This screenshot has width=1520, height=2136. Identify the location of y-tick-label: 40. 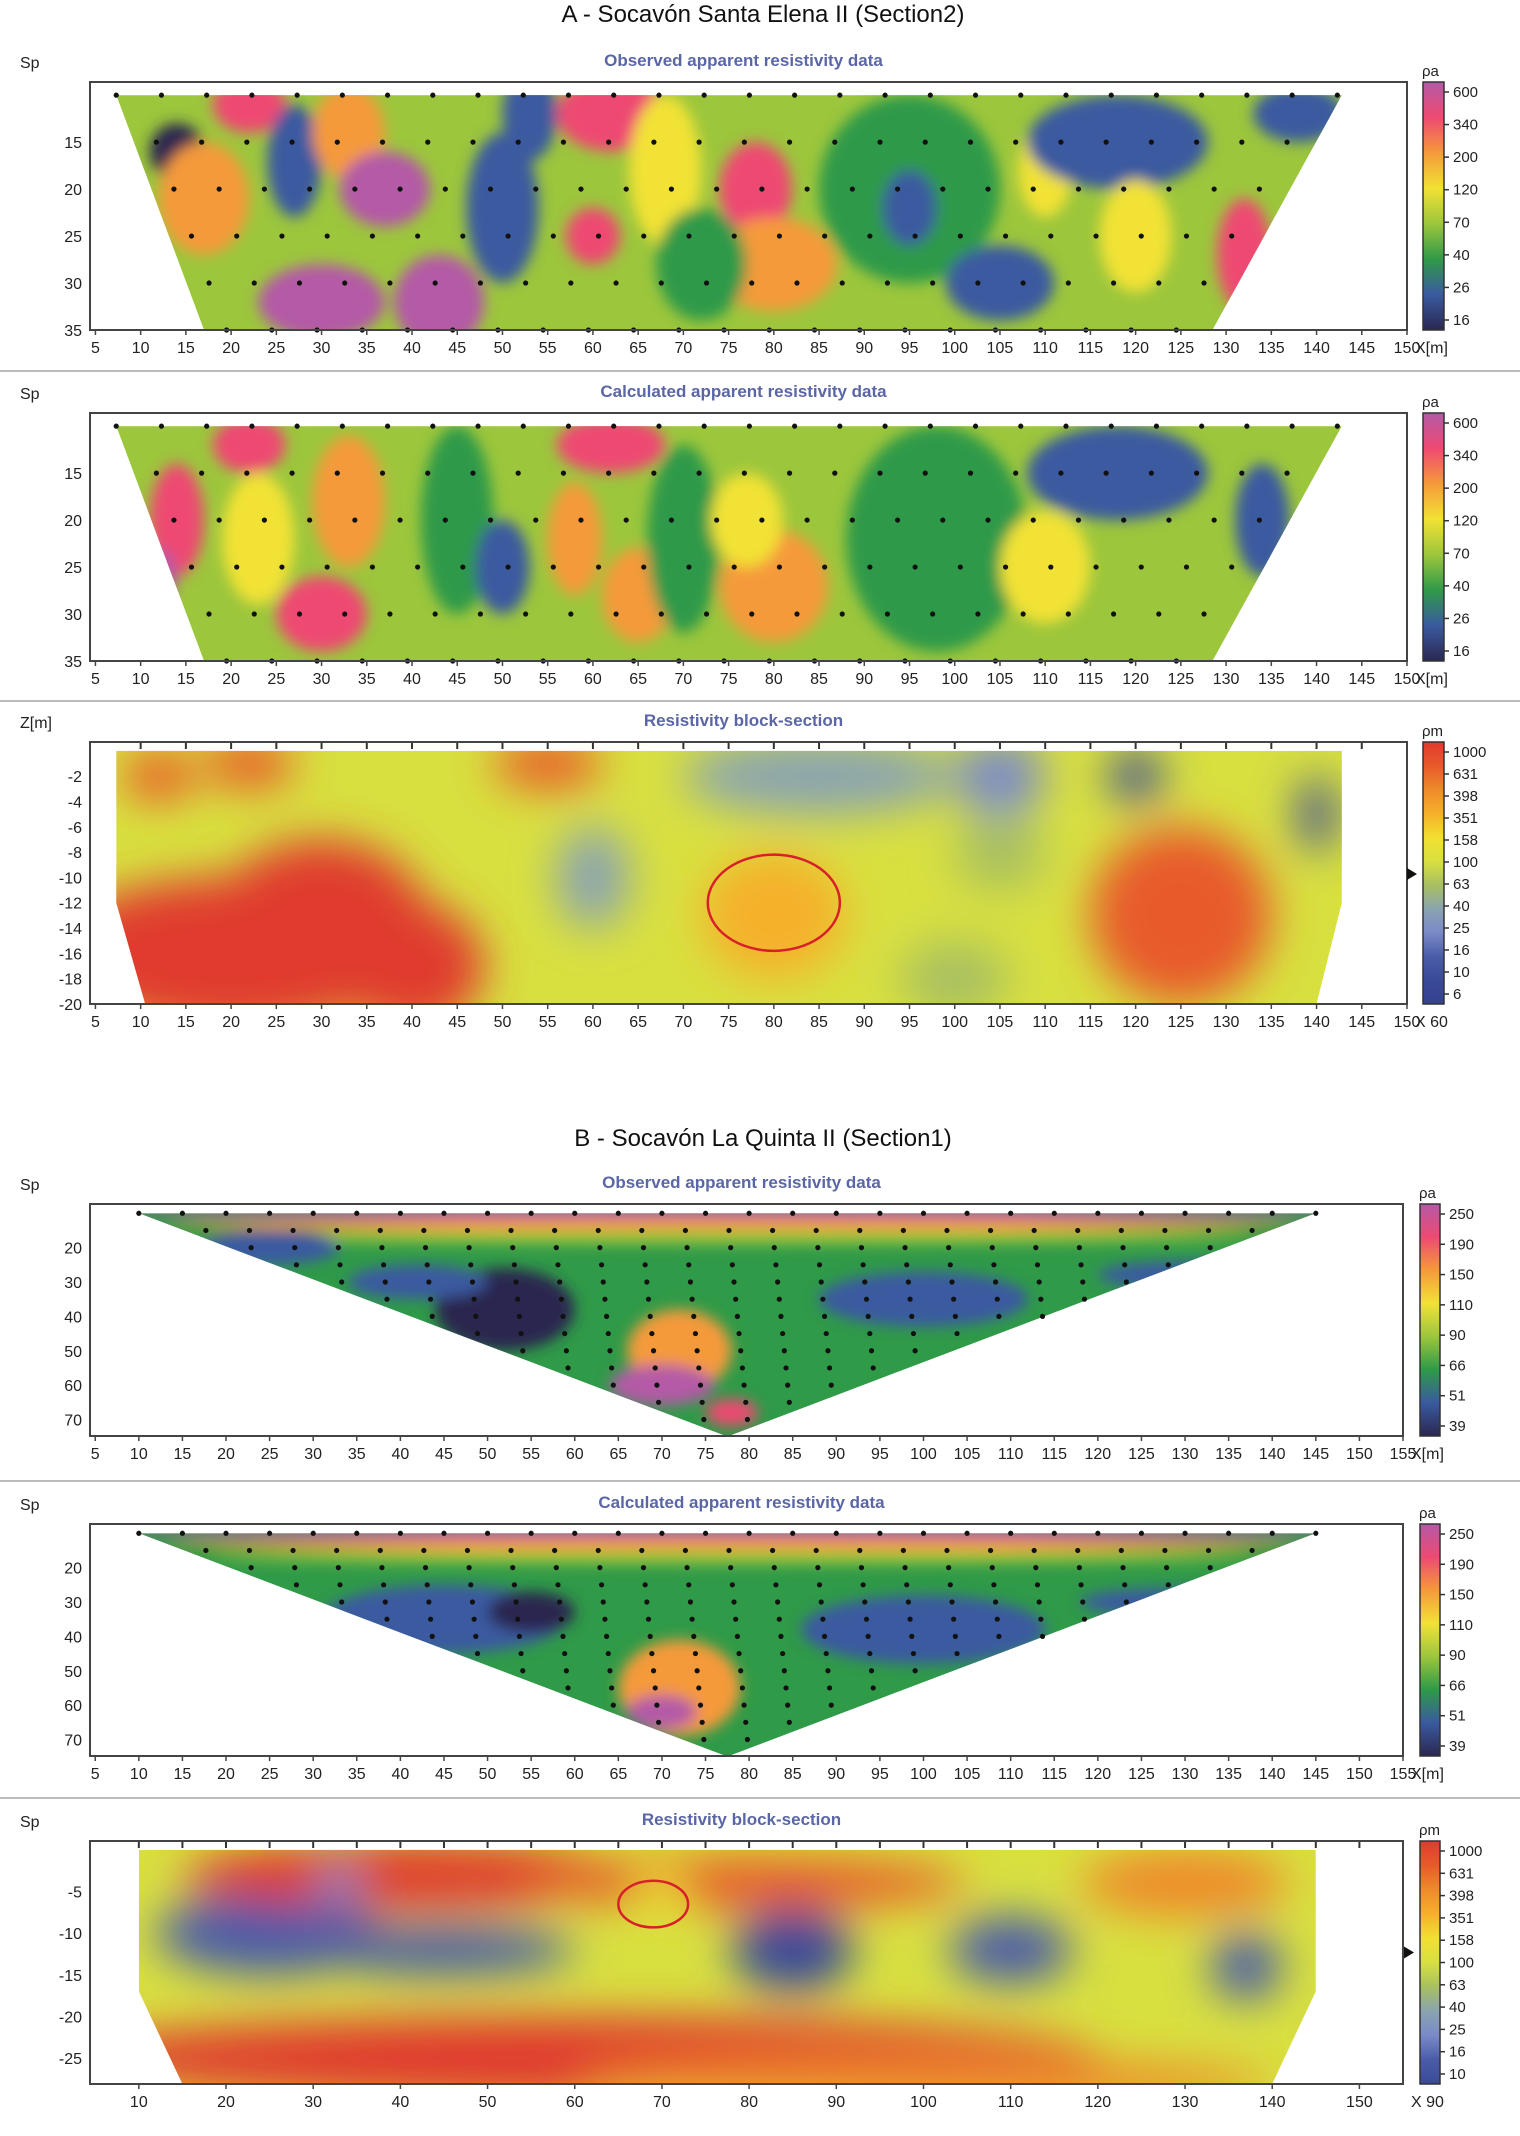
(73, 1317).